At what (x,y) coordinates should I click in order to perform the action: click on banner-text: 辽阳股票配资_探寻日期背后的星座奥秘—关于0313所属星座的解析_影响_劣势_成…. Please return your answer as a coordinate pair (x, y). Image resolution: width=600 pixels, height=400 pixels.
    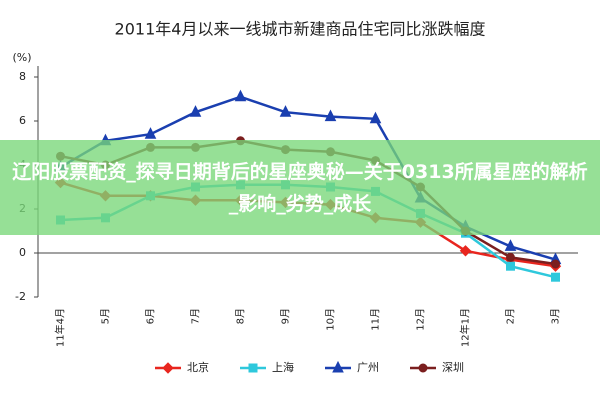
    Looking at the image, I should click on (300, 187).